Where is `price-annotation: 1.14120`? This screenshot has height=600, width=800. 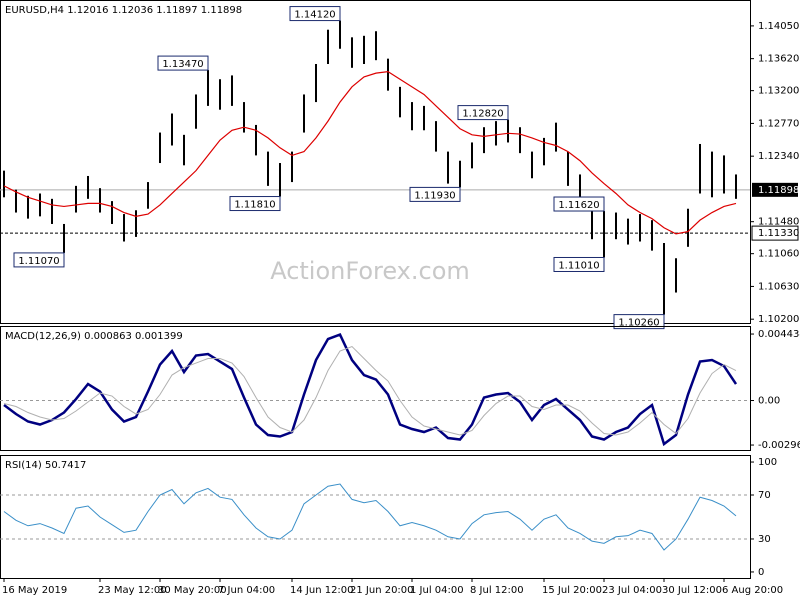
price-annotation: 1.14120 is located at coordinates (314, 15).